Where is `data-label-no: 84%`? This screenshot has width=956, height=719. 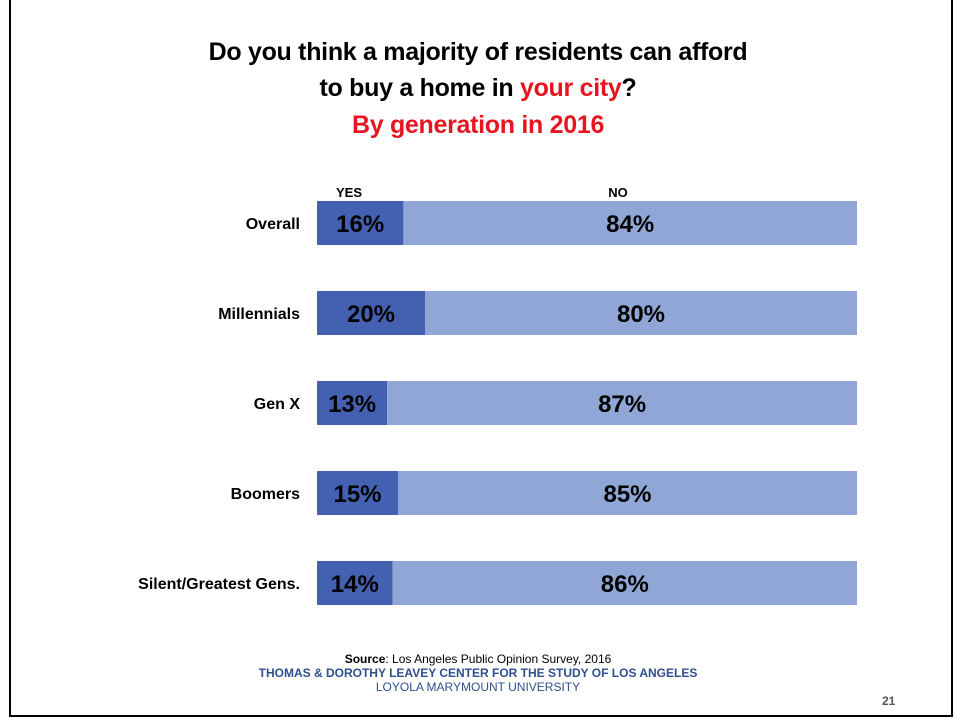
data-label-no: 84% is located at coordinates (630, 224).